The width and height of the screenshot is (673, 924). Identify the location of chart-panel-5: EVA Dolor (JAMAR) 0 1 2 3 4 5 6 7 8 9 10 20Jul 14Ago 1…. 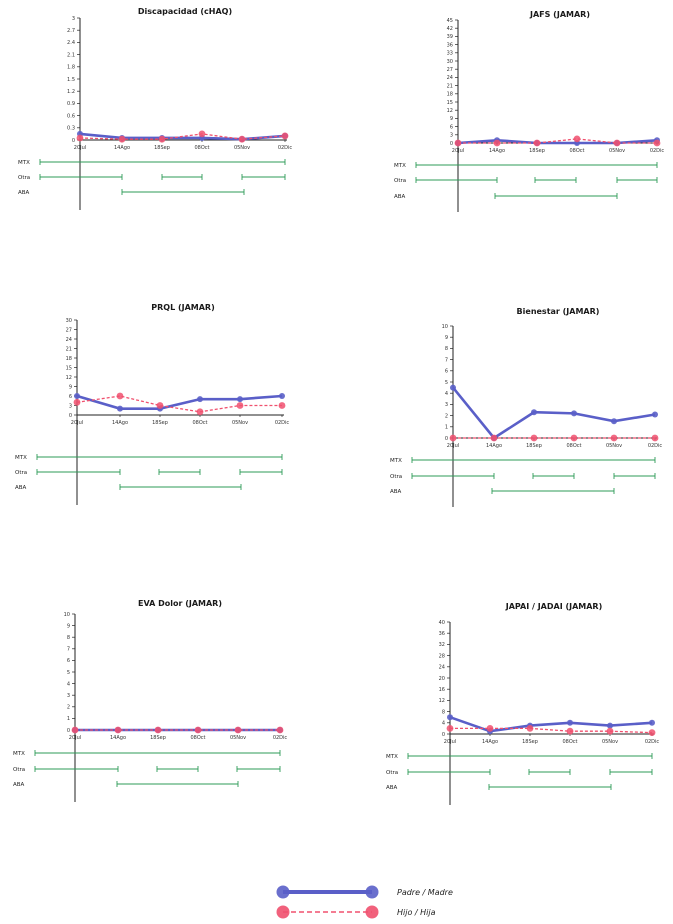
(150, 700).